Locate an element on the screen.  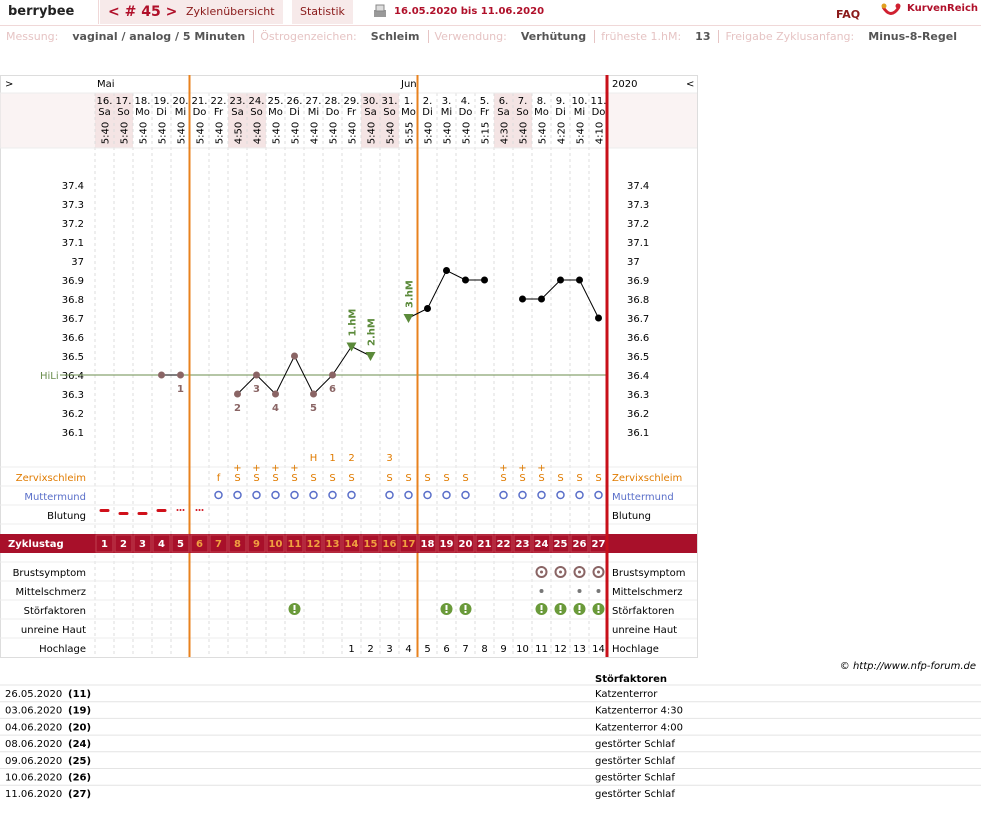
cycle-day: 3 is located at coordinates (142, 544).